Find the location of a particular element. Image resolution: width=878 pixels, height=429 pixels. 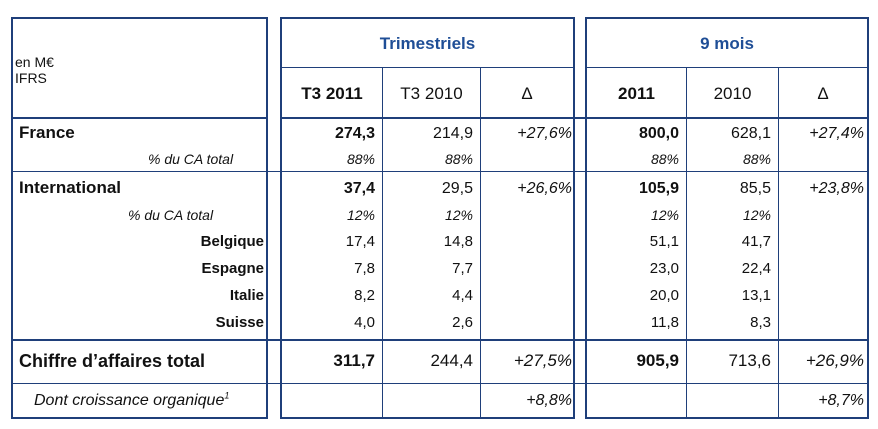

unit-label: en M€ is located at coordinates (34, 62).